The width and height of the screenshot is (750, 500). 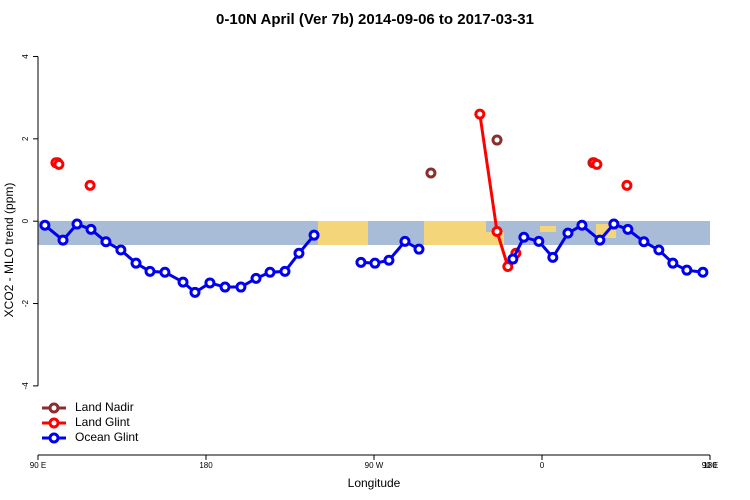 I want to click on legend-label: Land Glint, so click(x=102, y=422).